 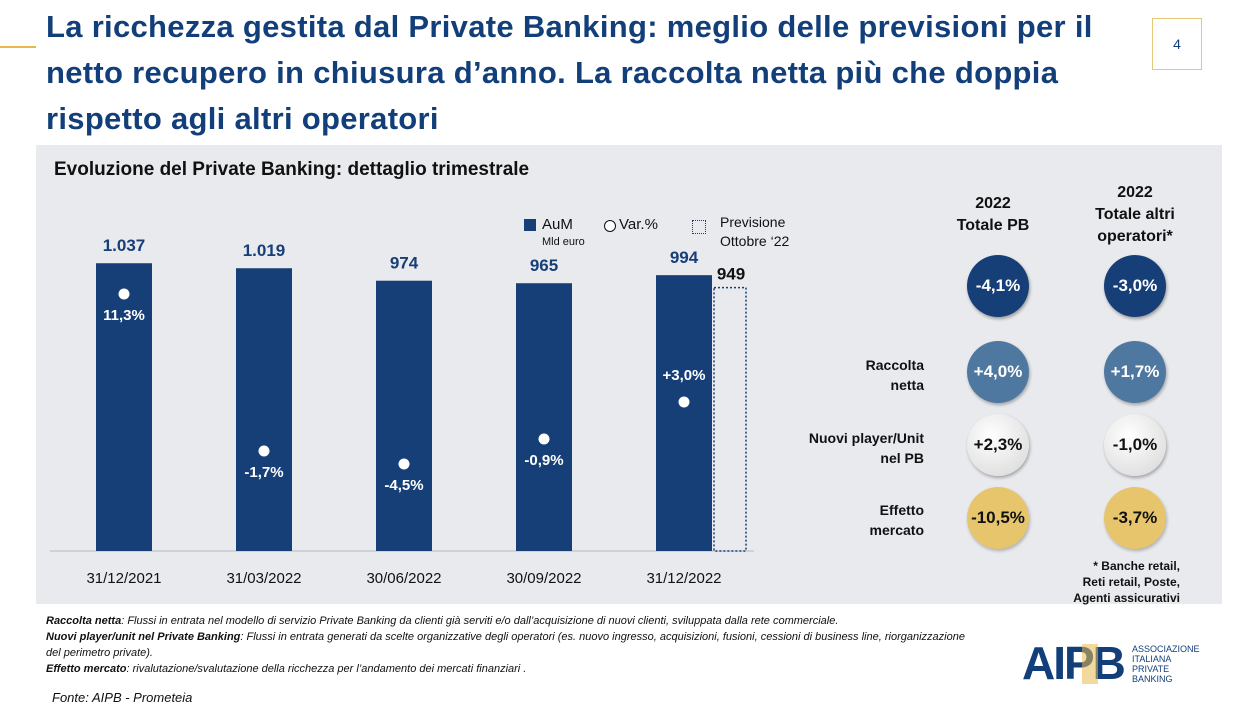 I want to click on row-label-effetto-mercato-line1: Effetto, so click(x=901, y=510).